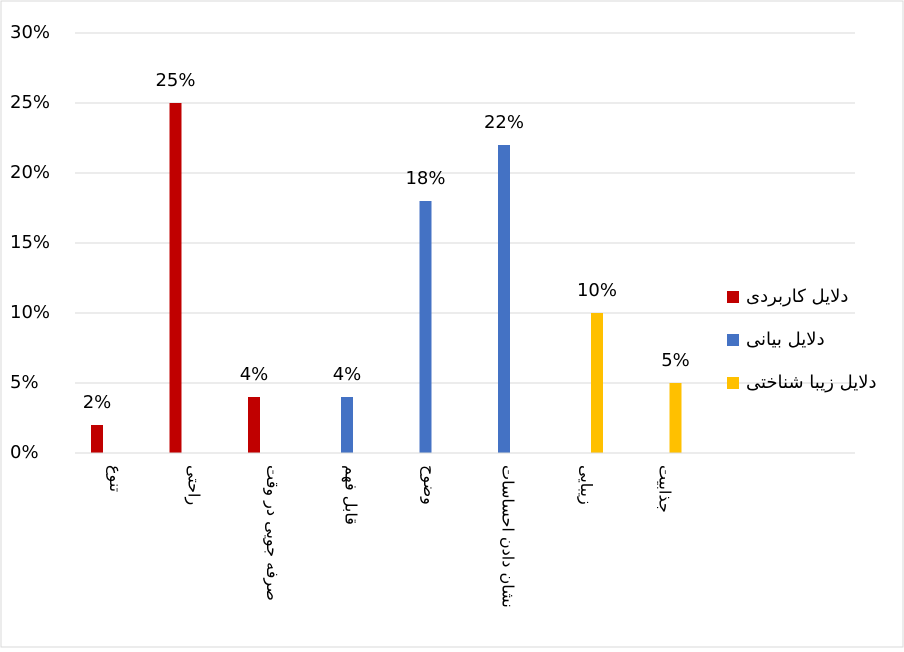 The width and height of the screenshot is (904, 652). I want to click on x-tick-label: زیبایی, so click(586, 485).